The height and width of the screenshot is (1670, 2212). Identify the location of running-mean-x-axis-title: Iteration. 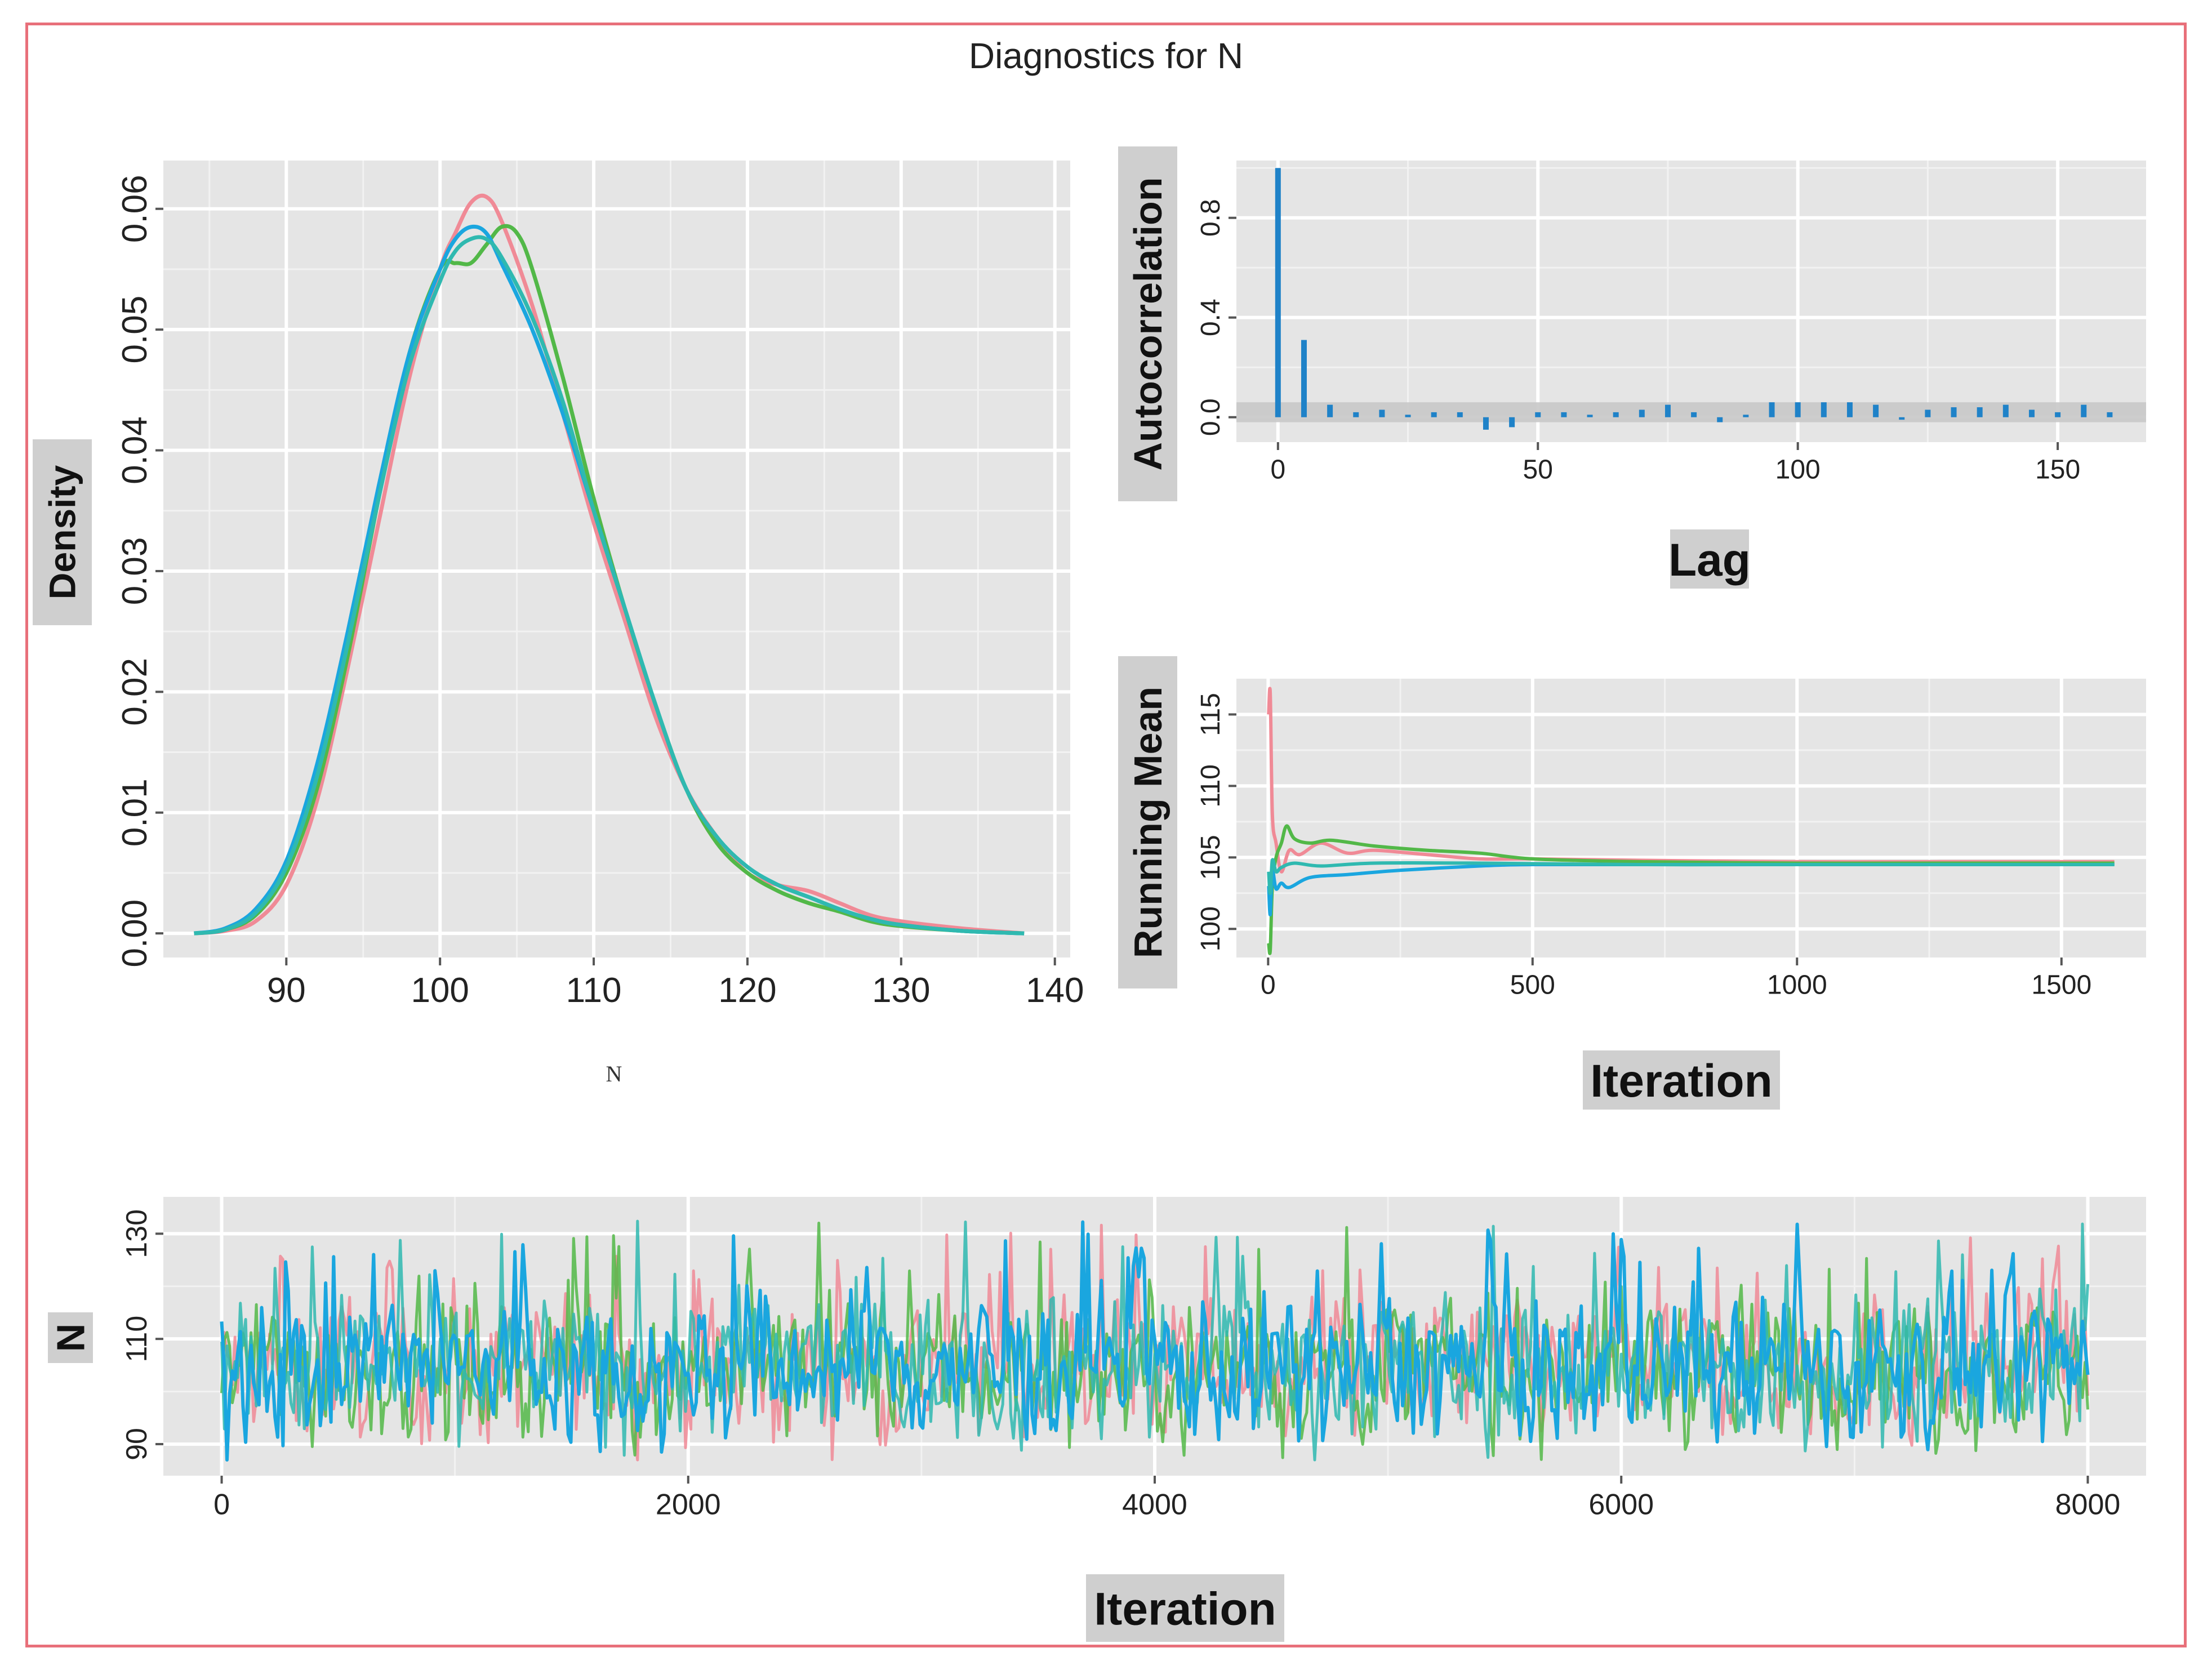
(1681, 1081).